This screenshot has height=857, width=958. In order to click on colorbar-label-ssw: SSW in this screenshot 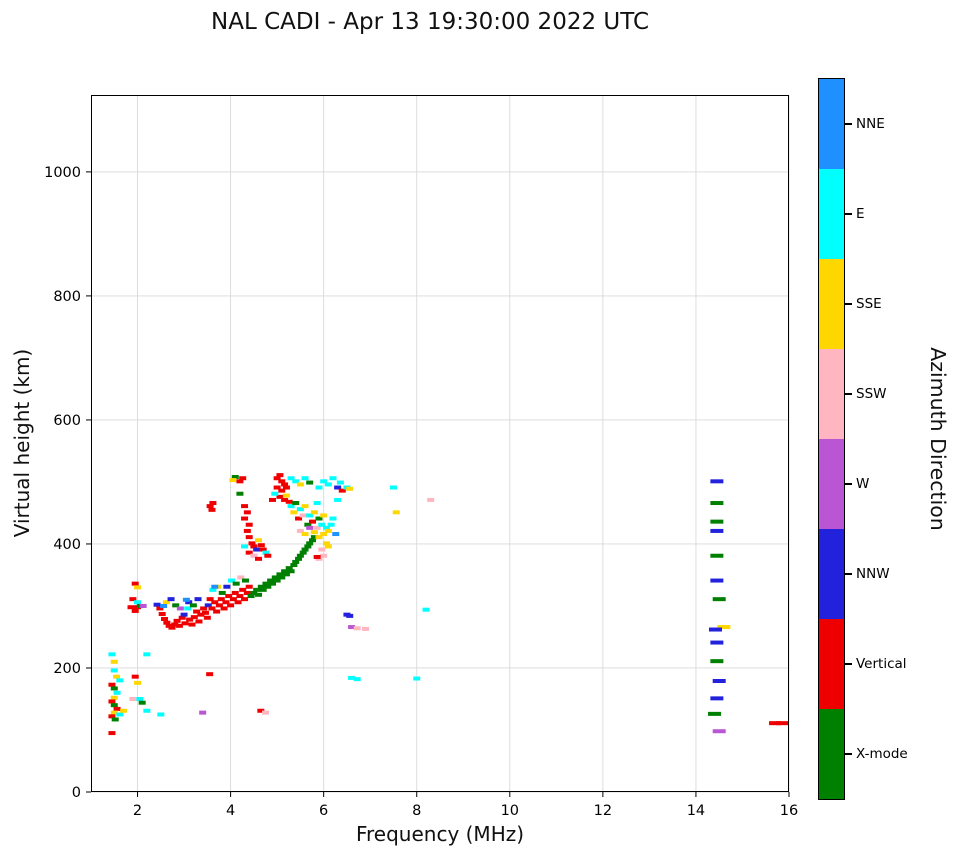, I will do `click(871, 394)`.